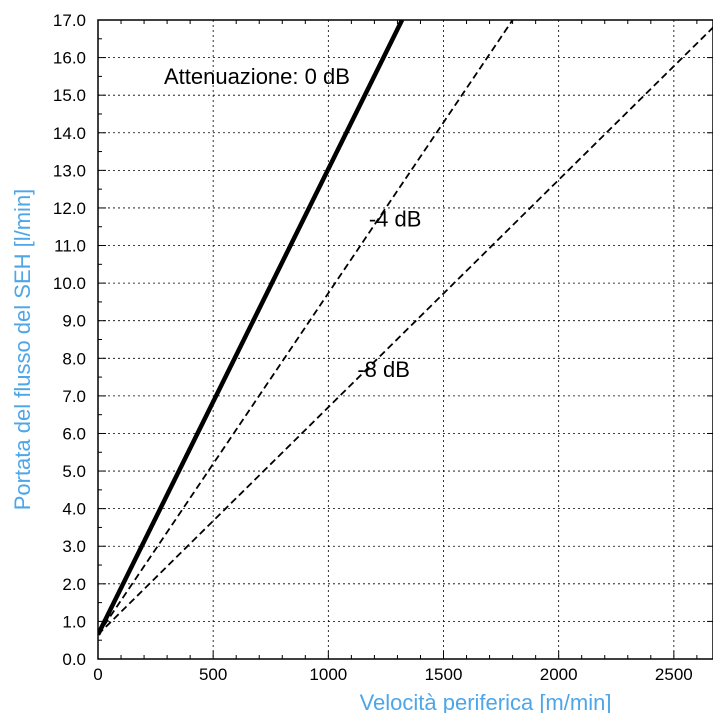 This screenshot has height=713, width=713. Describe the element at coordinates (74, 546) in the screenshot. I see `y-tick-label: 3.0` at that location.